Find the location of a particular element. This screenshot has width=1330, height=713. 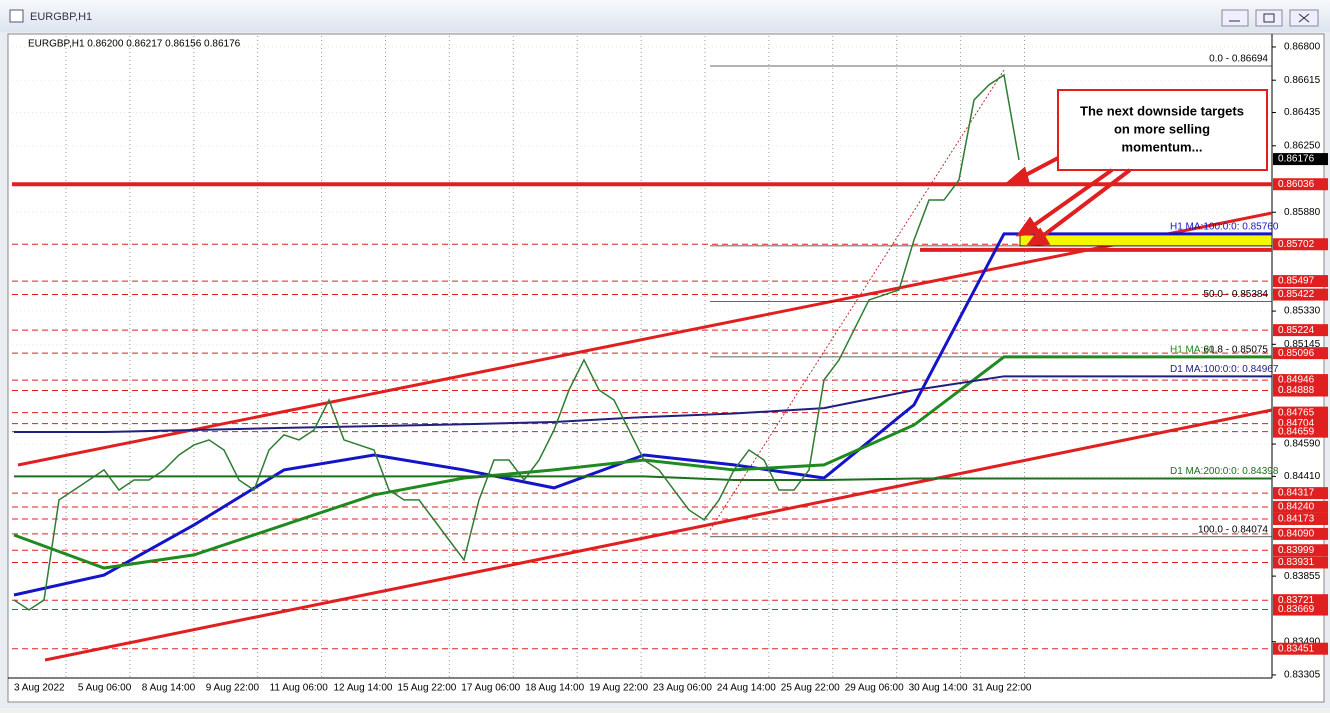

annotation-text: on more selling is located at coordinates (1162, 128).